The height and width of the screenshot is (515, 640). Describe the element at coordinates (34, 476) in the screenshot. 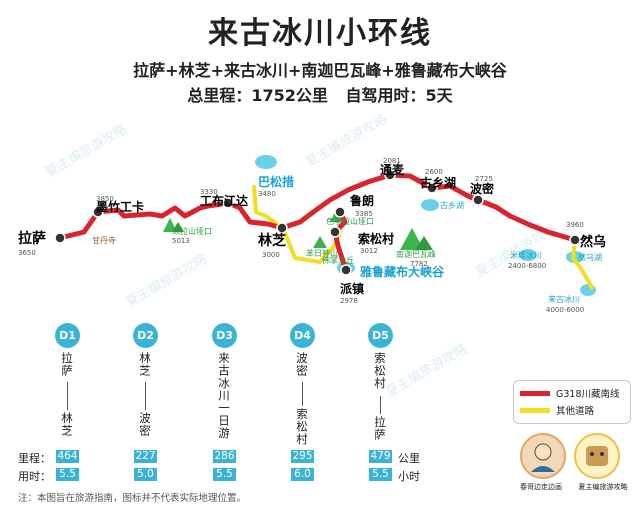

I see `time-label: 用时：` at that location.